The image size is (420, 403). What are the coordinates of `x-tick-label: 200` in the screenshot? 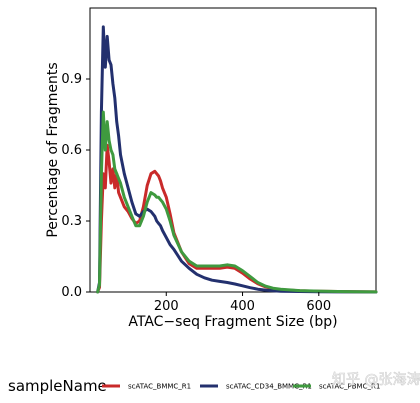 It's located at (166, 306).